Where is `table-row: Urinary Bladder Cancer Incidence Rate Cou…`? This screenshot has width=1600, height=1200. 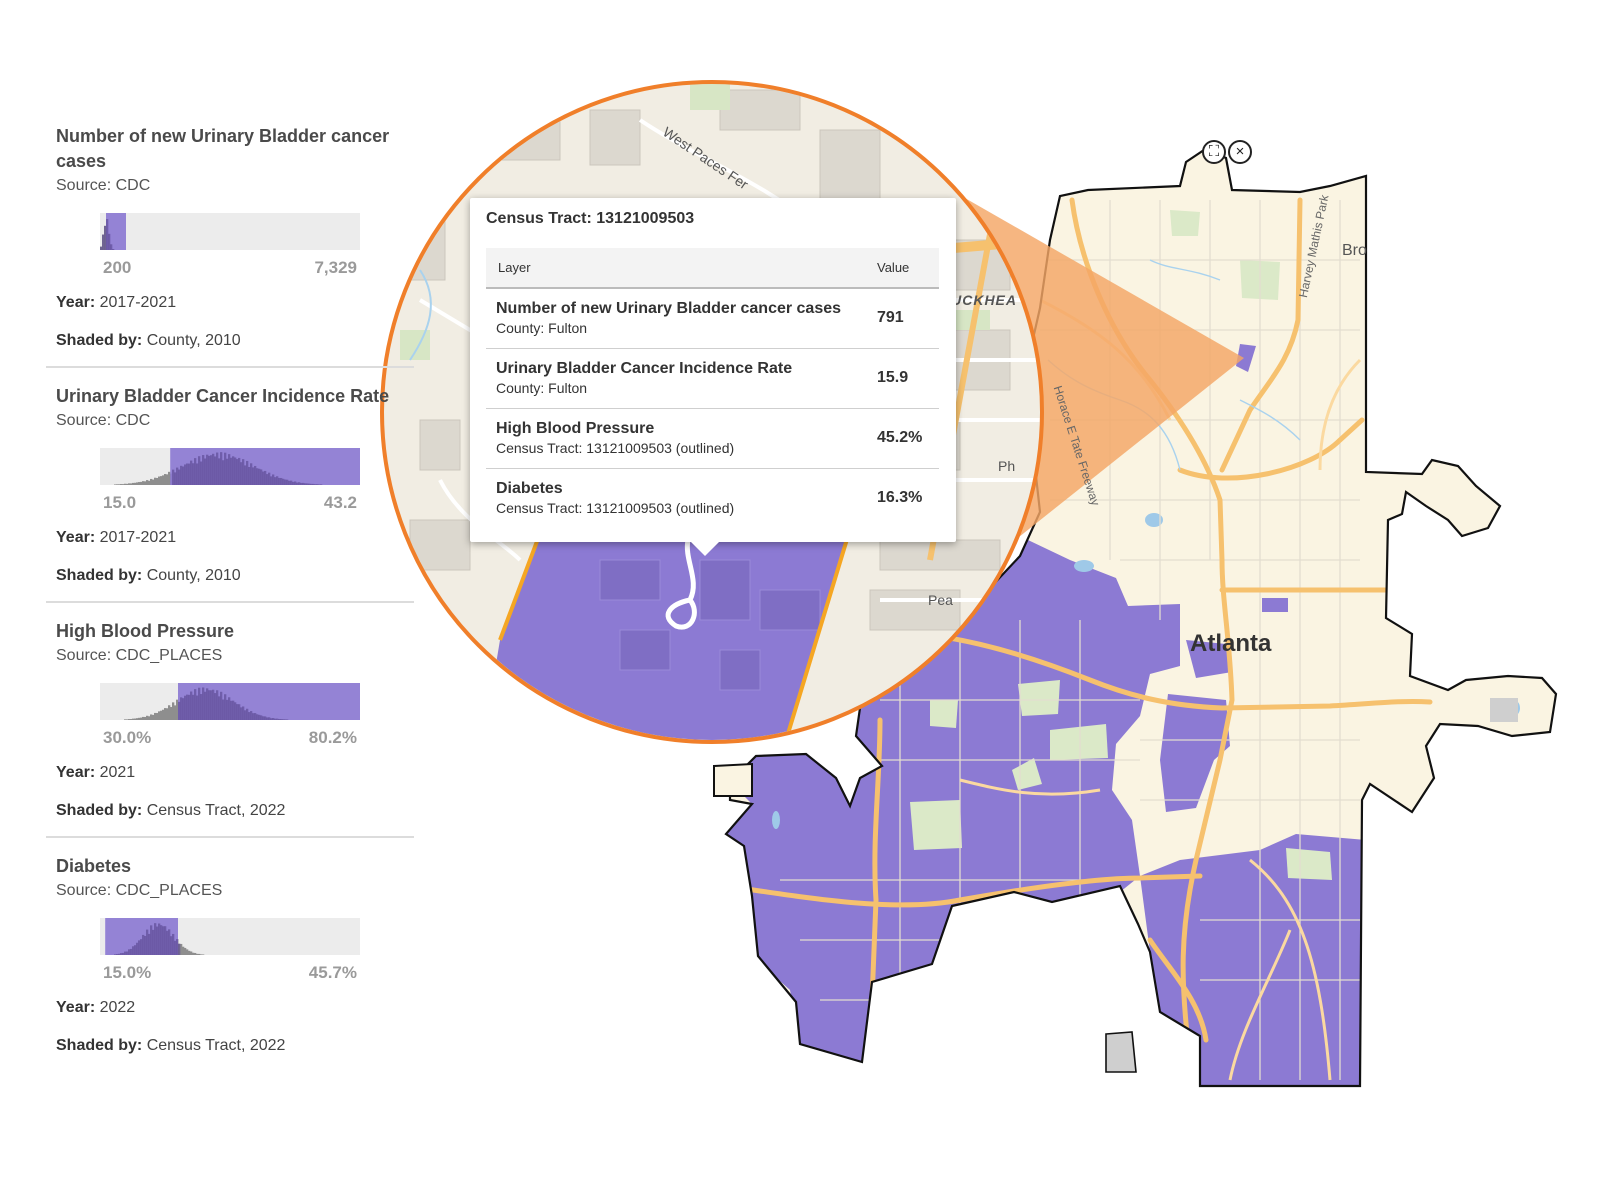 table-row: Urinary Bladder Cancer Incidence Rate Cou… is located at coordinates (712, 378).